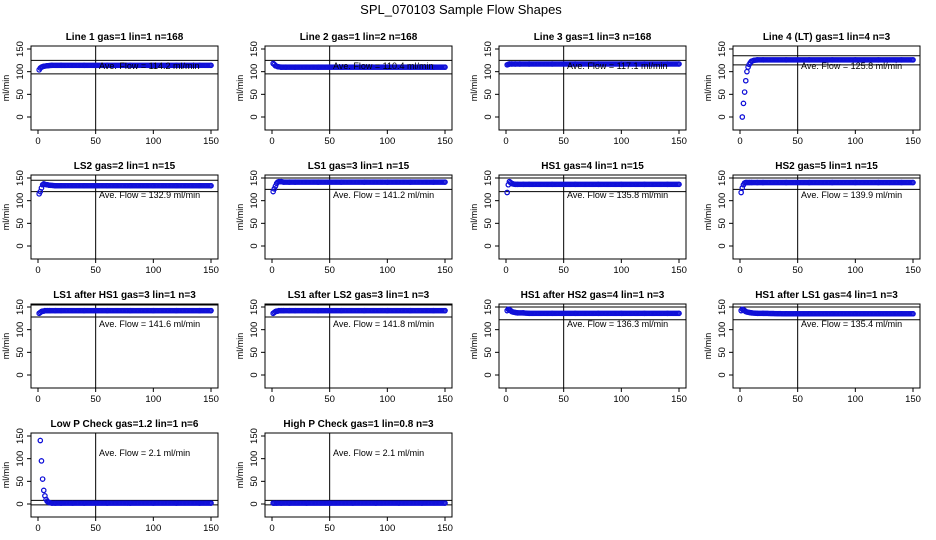 This screenshot has width=936, height=540. What do you see at coordinates (149, 324) in the screenshot?
I see `average-flow-annotation: Ave. Flow = 141.6 ml/min` at bounding box center [149, 324].